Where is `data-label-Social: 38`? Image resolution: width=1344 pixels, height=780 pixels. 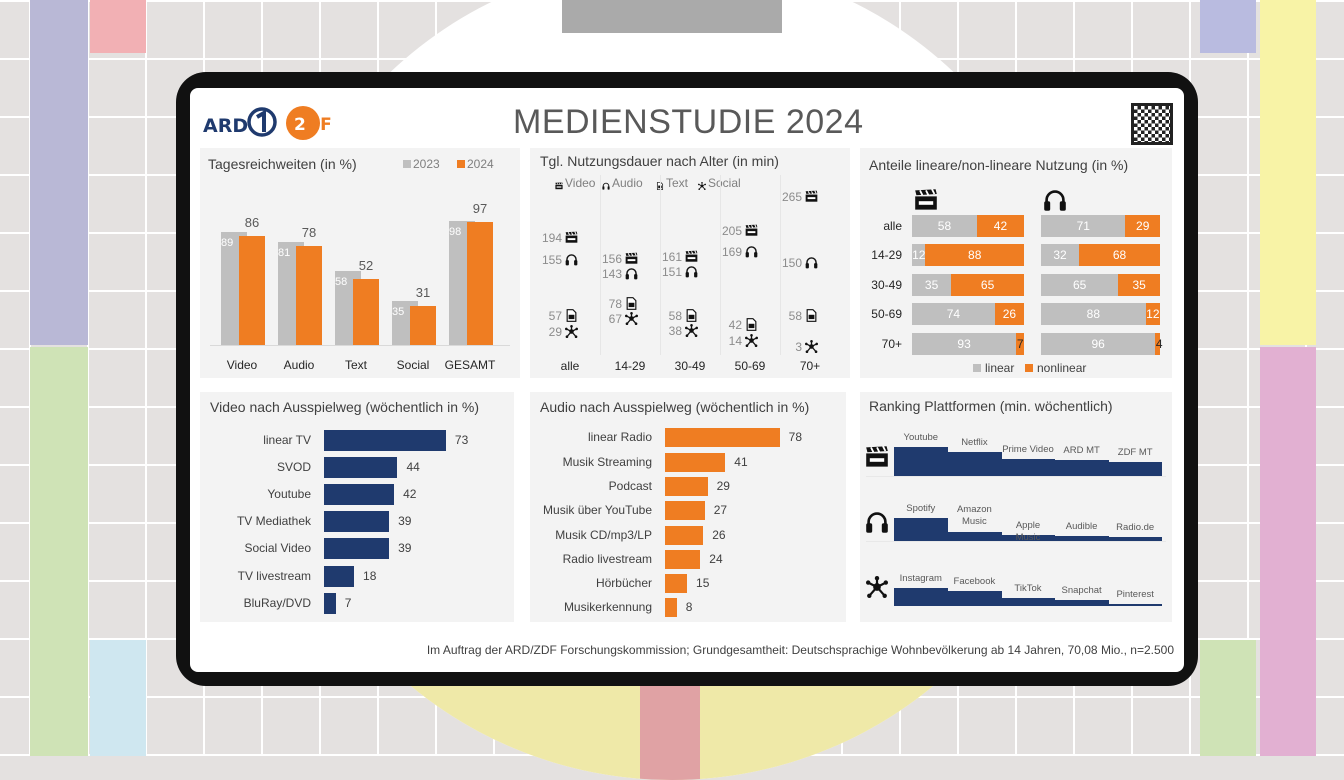 data-label-Social: 38 is located at coordinates (675, 330).